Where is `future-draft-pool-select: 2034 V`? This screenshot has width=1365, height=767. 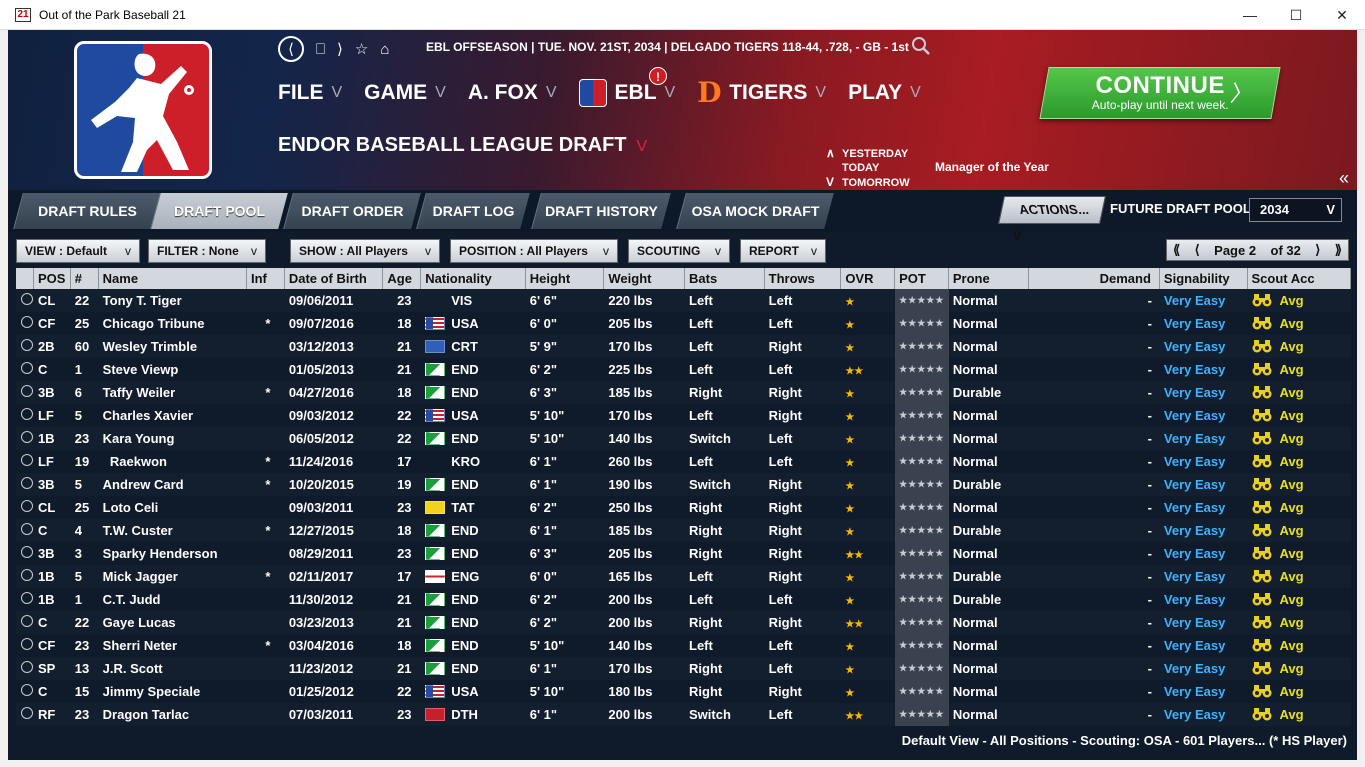
future-draft-pool-select: 2034 V is located at coordinates (1295, 210).